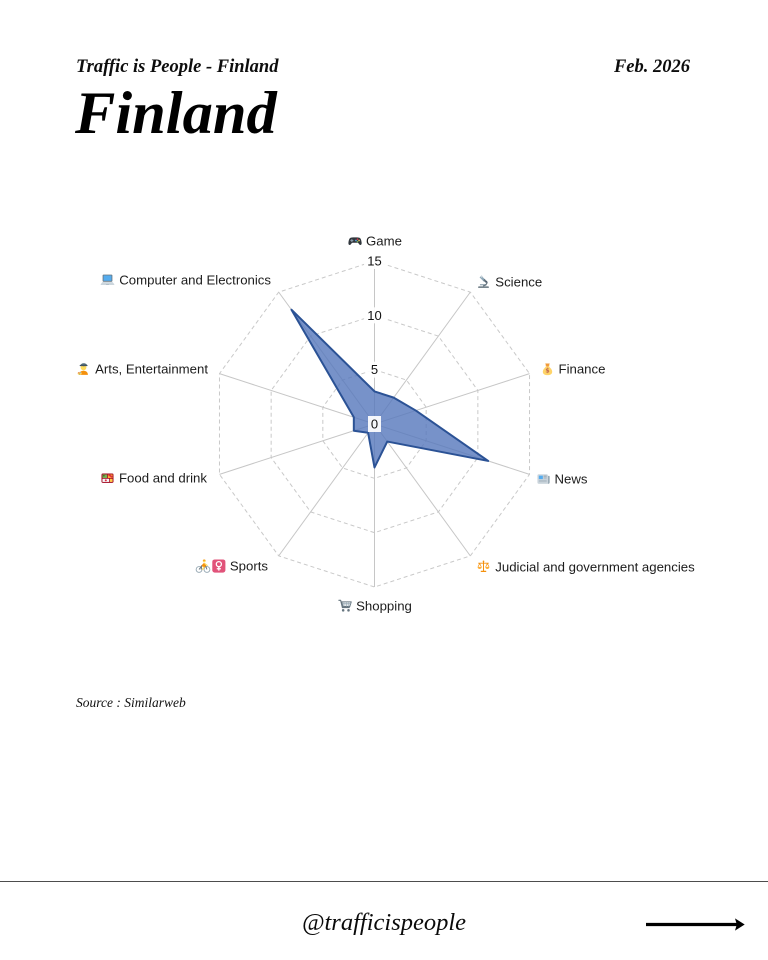  I want to click on tick-label: 15, so click(374, 261).